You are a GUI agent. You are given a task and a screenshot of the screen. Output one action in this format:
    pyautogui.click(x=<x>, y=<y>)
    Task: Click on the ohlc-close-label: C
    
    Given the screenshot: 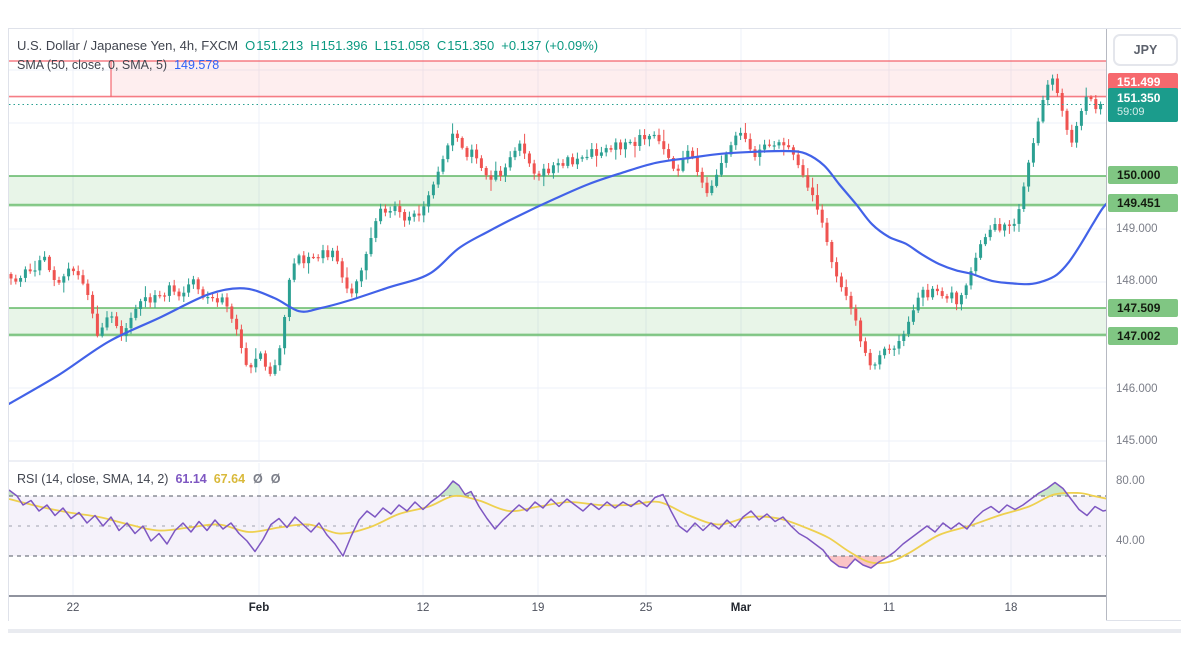 What is the action you would take?
    pyautogui.click(x=441, y=45)
    